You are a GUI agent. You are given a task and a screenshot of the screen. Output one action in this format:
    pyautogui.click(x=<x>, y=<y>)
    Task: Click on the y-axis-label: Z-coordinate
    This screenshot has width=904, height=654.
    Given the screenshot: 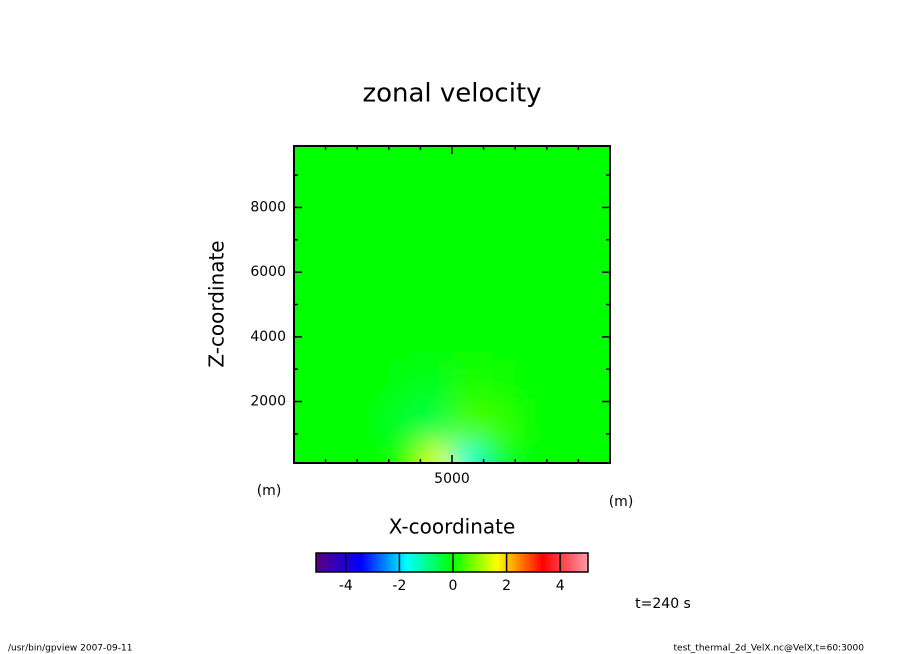 What is the action you would take?
    pyautogui.click(x=217, y=303)
    